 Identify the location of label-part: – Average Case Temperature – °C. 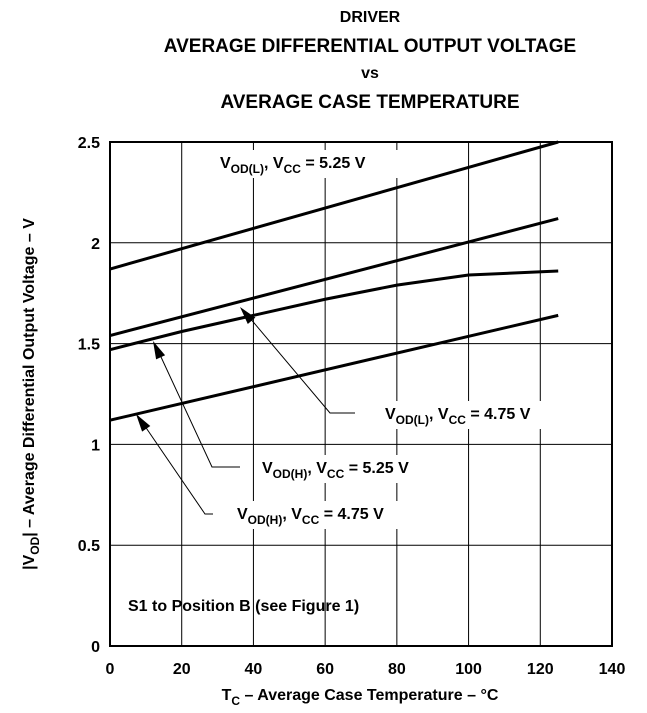
(369, 695).